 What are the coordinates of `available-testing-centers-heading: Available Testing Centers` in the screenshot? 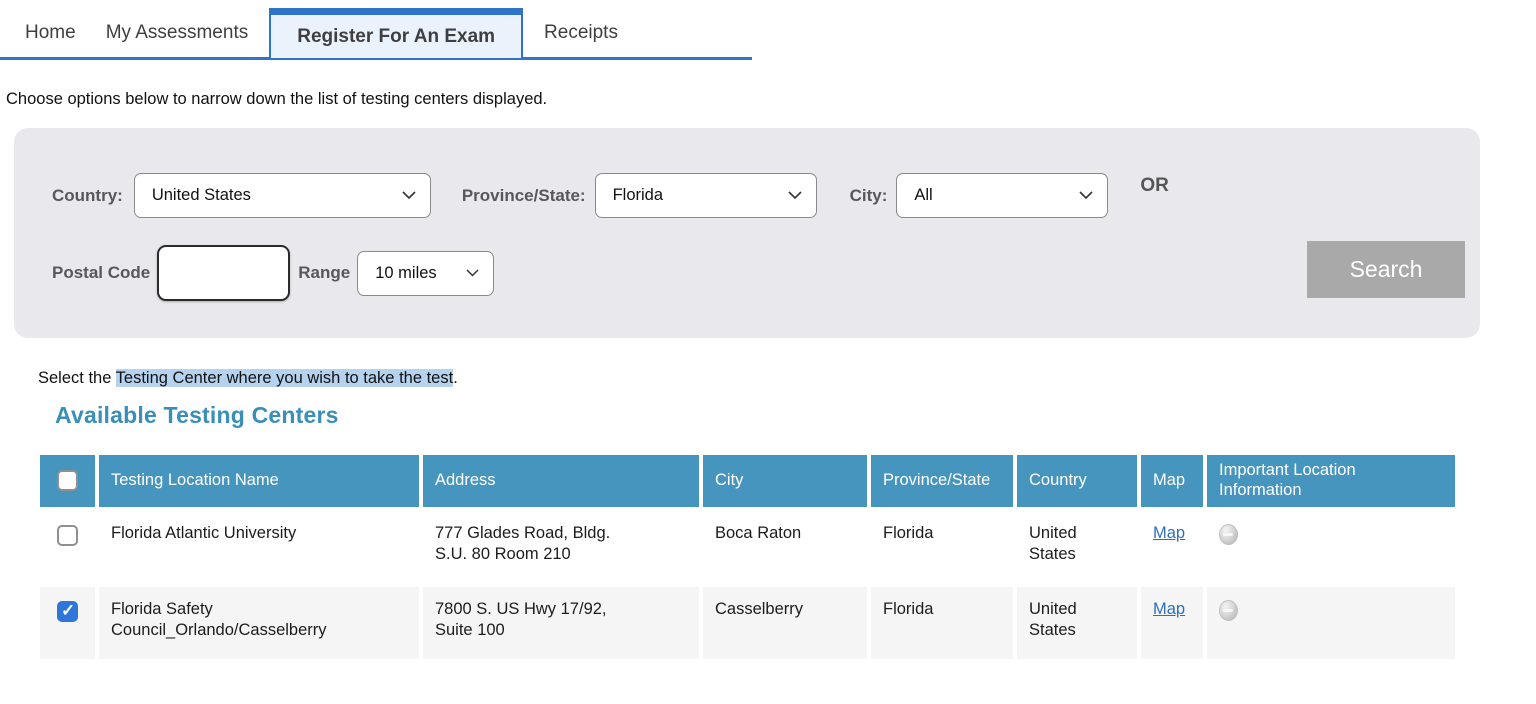 It's located at (197, 415).